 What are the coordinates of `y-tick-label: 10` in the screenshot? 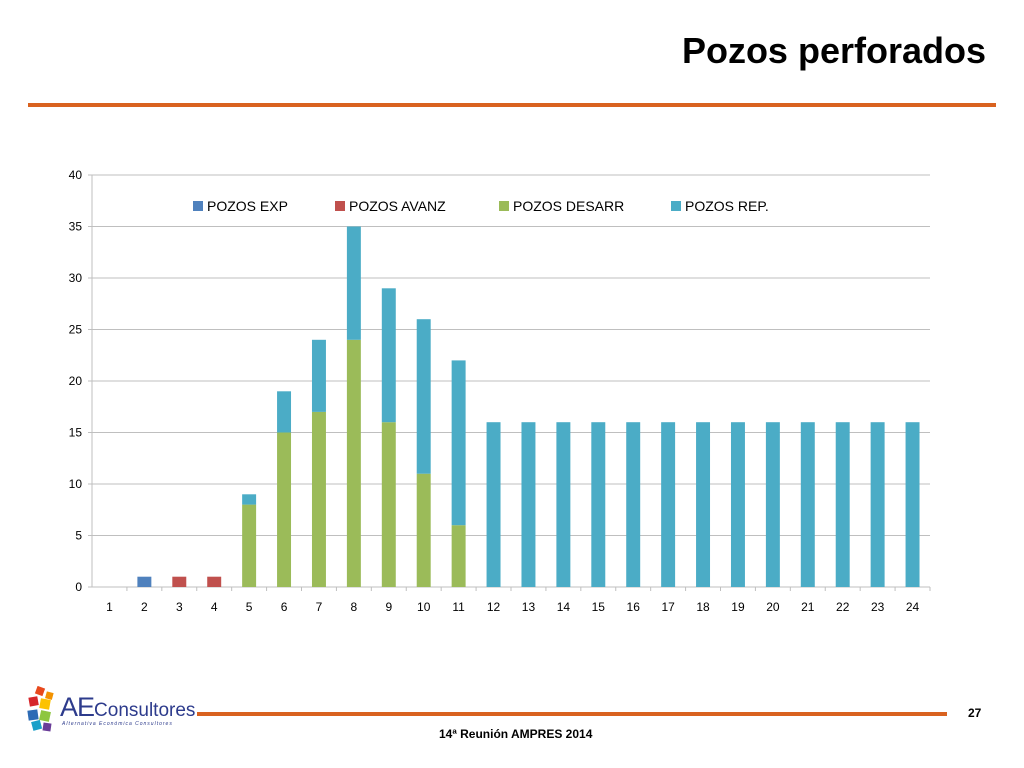 It's located at (76, 484).